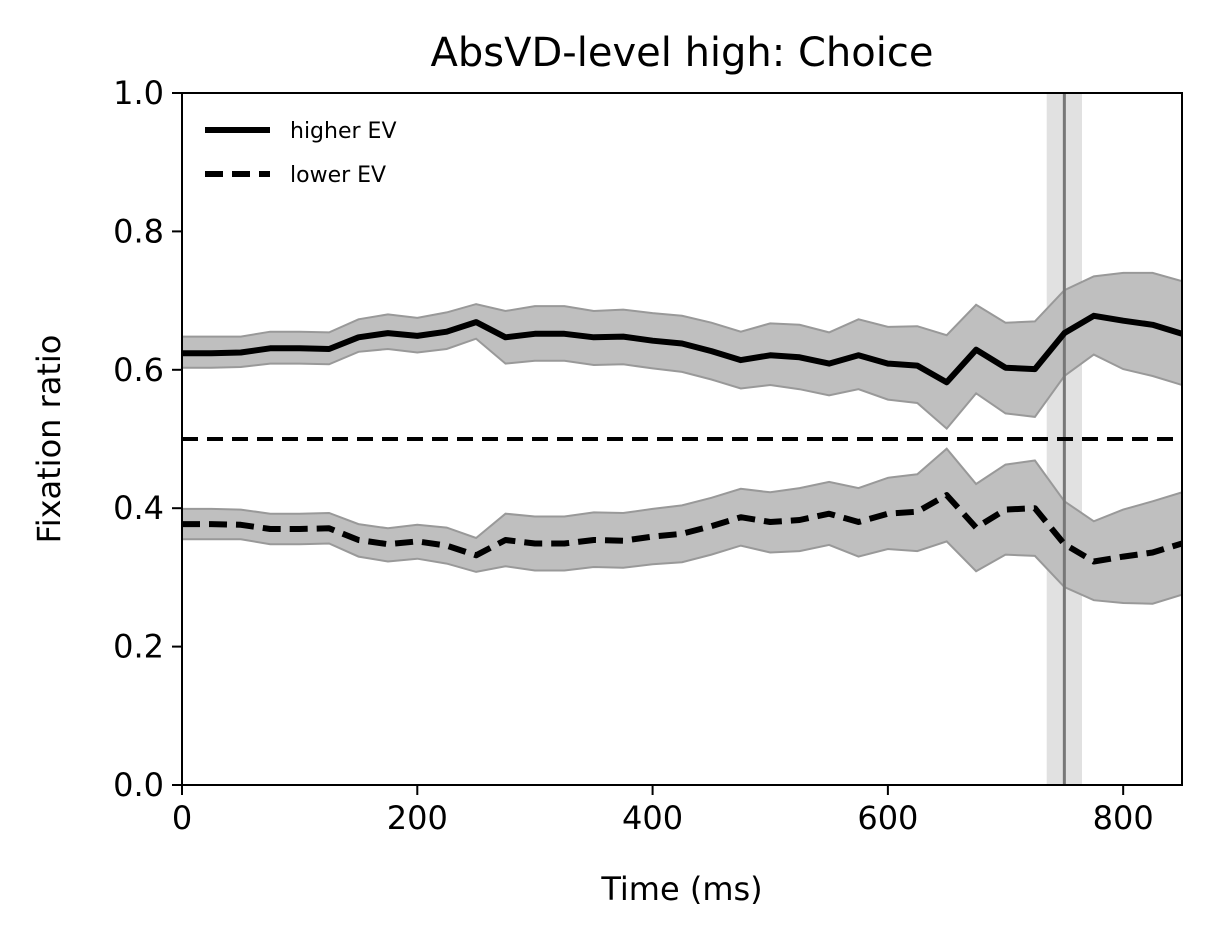  What do you see at coordinates (338, 175) in the screenshot?
I see `legend-label-lower-ev: lower EV` at bounding box center [338, 175].